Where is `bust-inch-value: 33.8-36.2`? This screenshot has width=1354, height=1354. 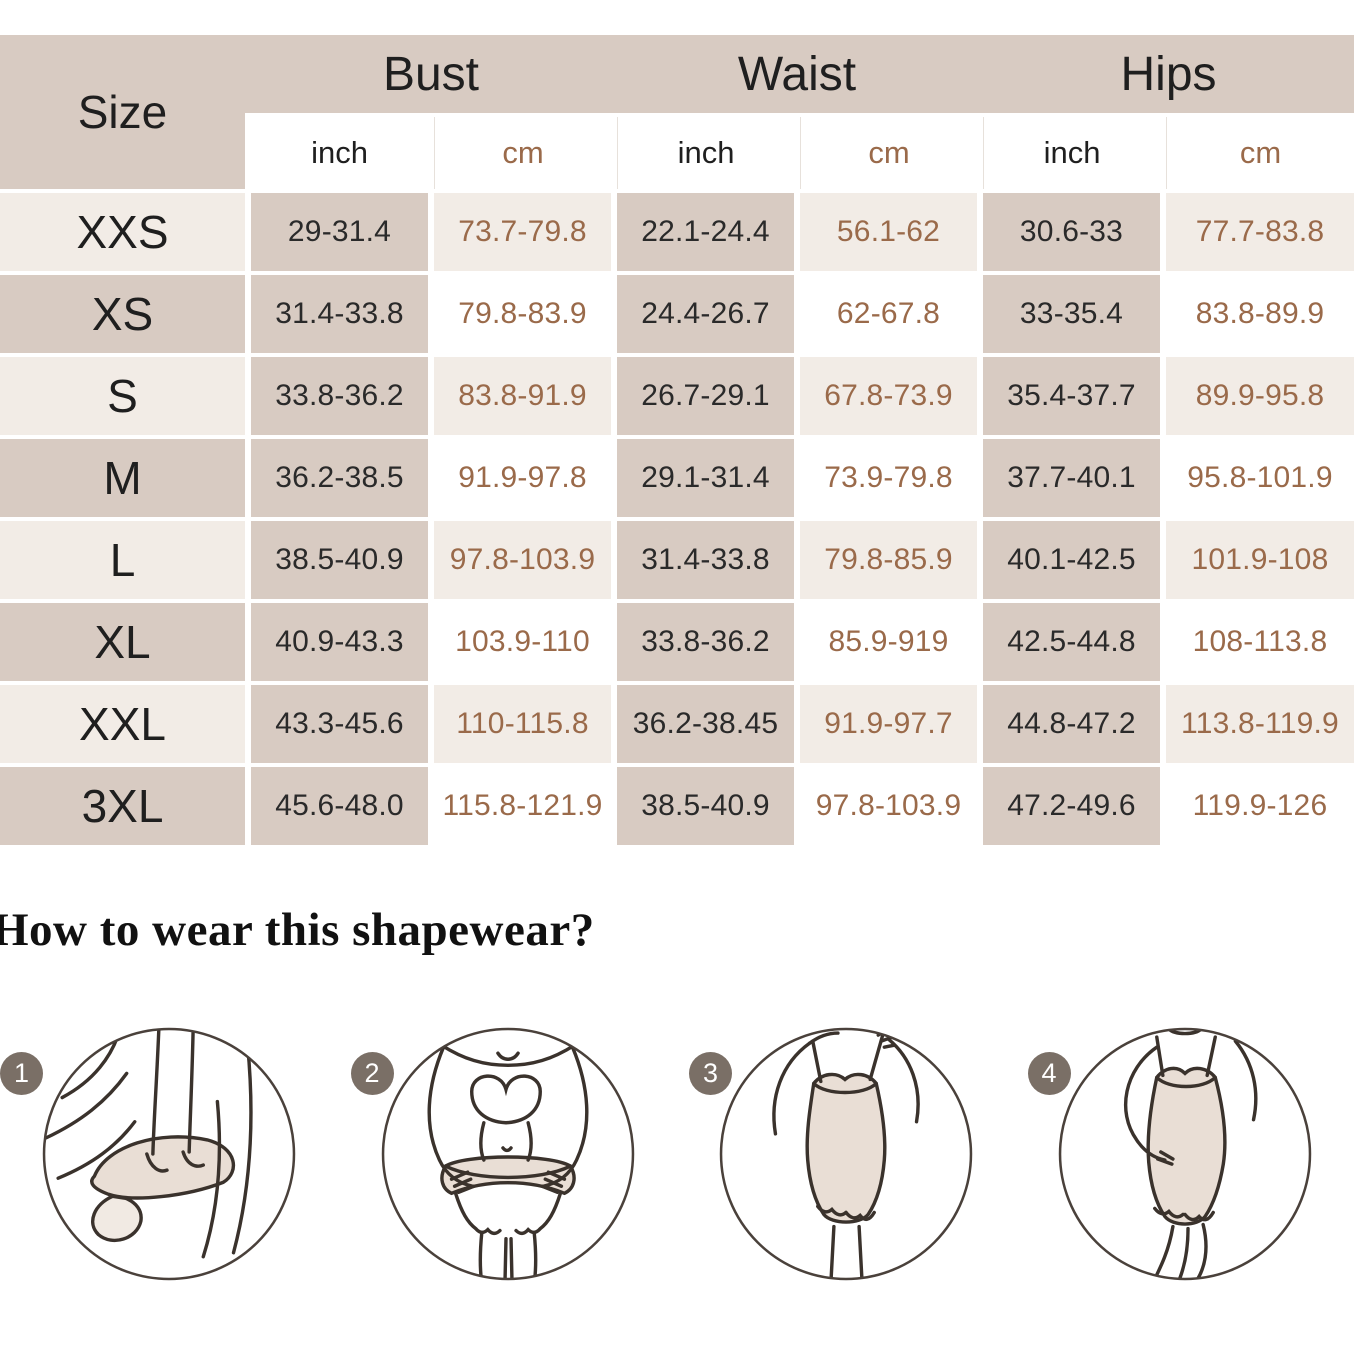 bust-inch-value: 33.8-36.2 is located at coordinates (339, 396).